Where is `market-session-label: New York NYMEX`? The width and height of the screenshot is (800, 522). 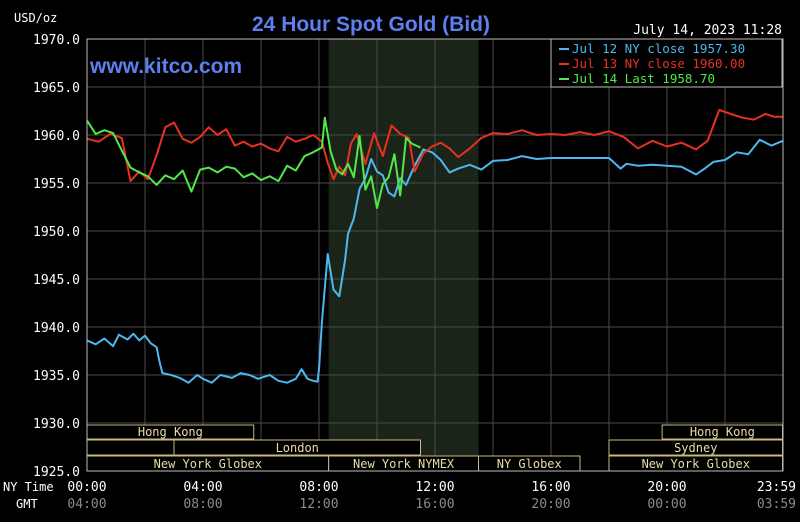 market-session-label: New York NYMEX is located at coordinates (404, 464).